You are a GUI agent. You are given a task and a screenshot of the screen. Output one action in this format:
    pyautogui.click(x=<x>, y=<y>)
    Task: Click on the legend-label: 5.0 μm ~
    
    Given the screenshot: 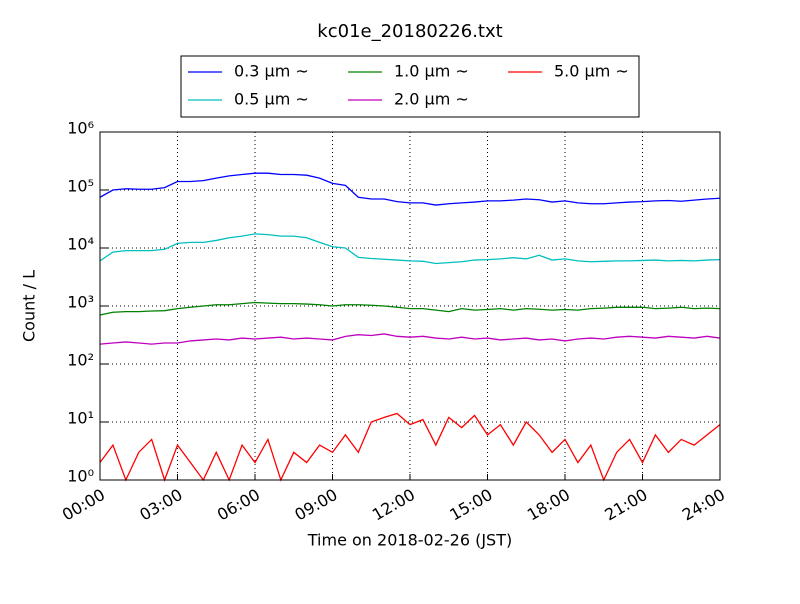 What is the action you would take?
    pyautogui.click(x=591, y=71)
    